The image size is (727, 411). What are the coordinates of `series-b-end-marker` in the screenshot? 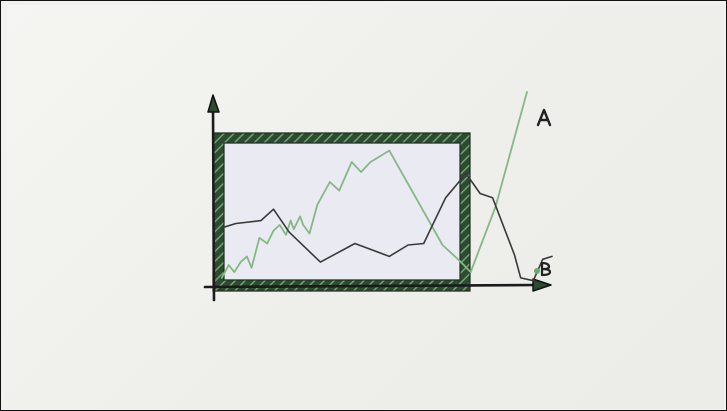 It's located at (537, 271).